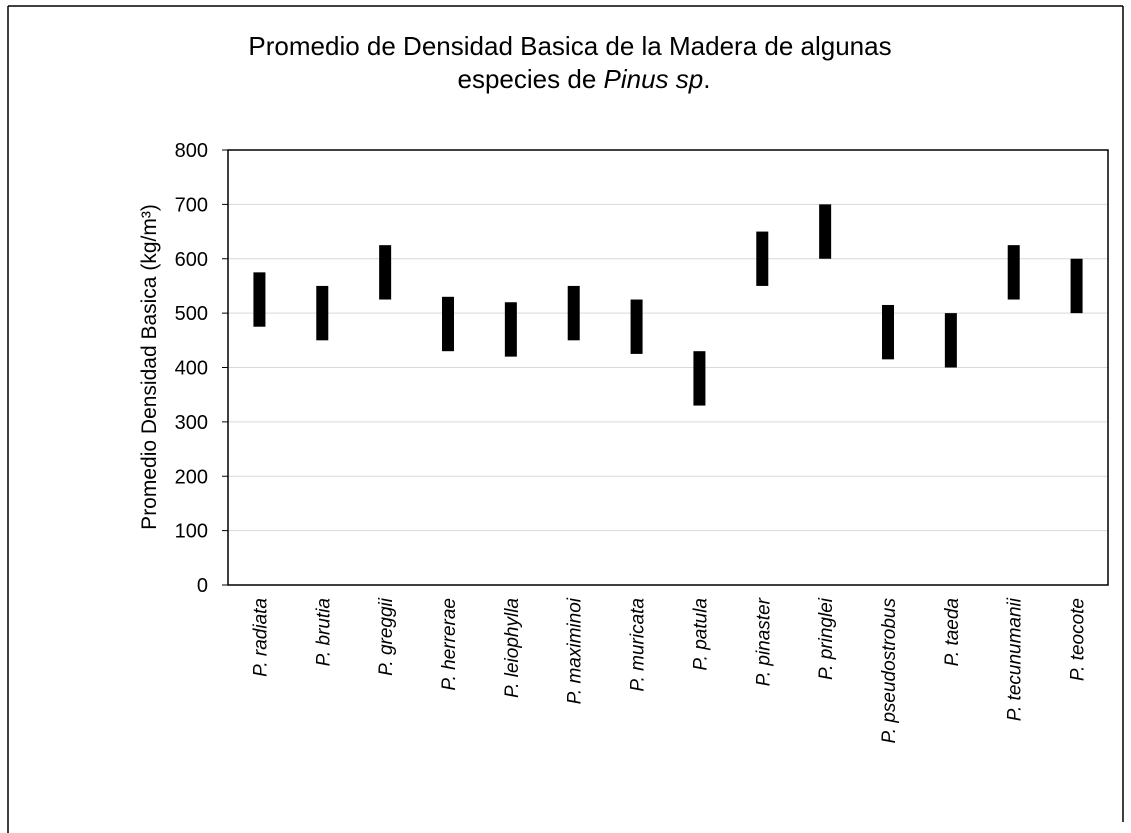 The width and height of the screenshot is (1131, 833). What do you see at coordinates (323, 632) in the screenshot?
I see `x-tick-label: P. brutia` at bounding box center [323, 632].